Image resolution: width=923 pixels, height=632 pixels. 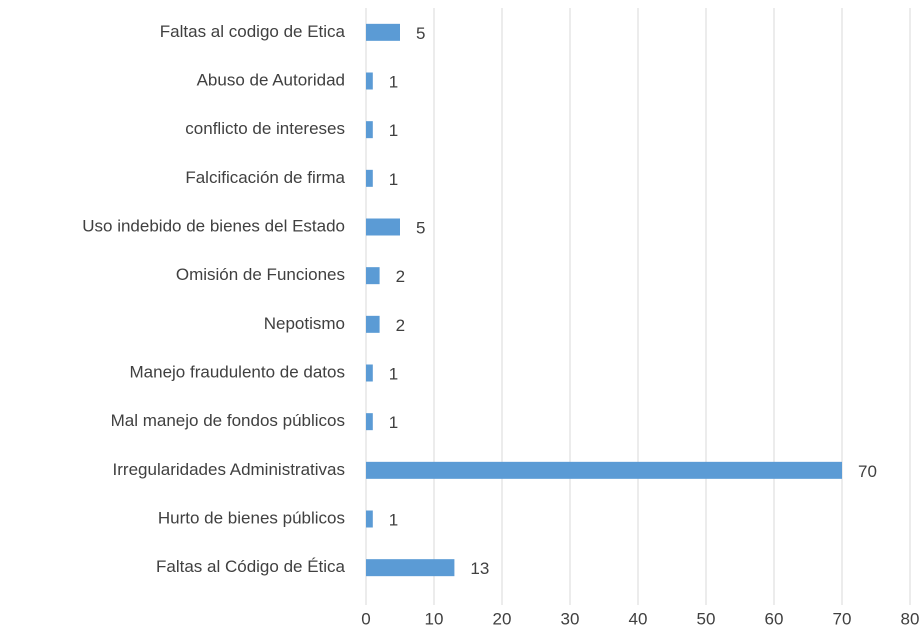 What do you see at coordinates (260, 274) in the screenshot?
I see `y-tick-label: Omisión de Funciones` at bounding box center [260, 274].